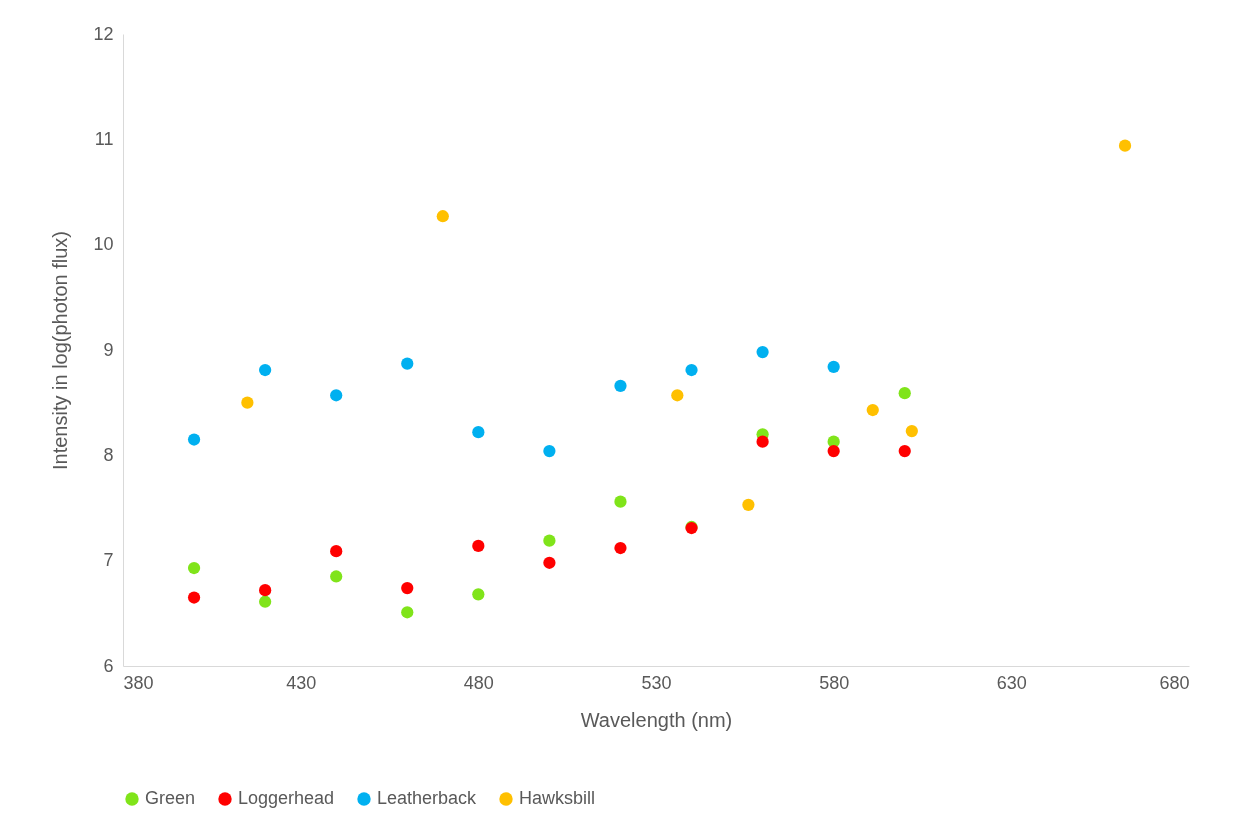  I want to click on legend-label: Leatherback, so click(427, 798).